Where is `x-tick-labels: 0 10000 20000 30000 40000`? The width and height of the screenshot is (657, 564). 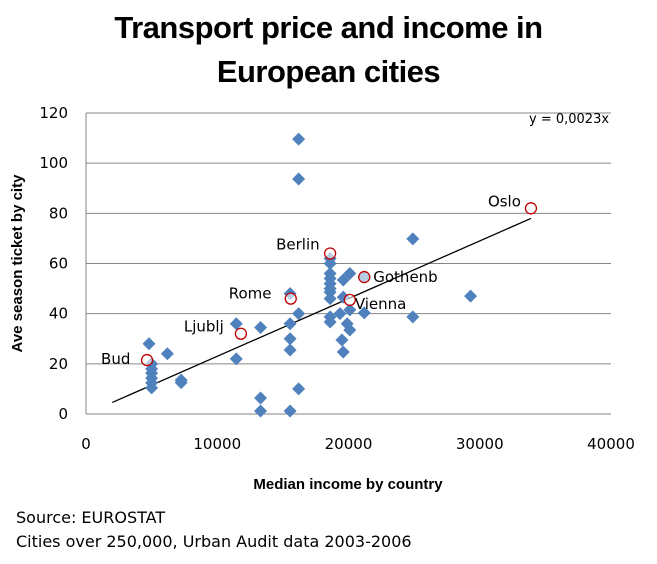
x-tick-labels: 0 10000 20000 30000 40000 is located at coordinates (358, 444).